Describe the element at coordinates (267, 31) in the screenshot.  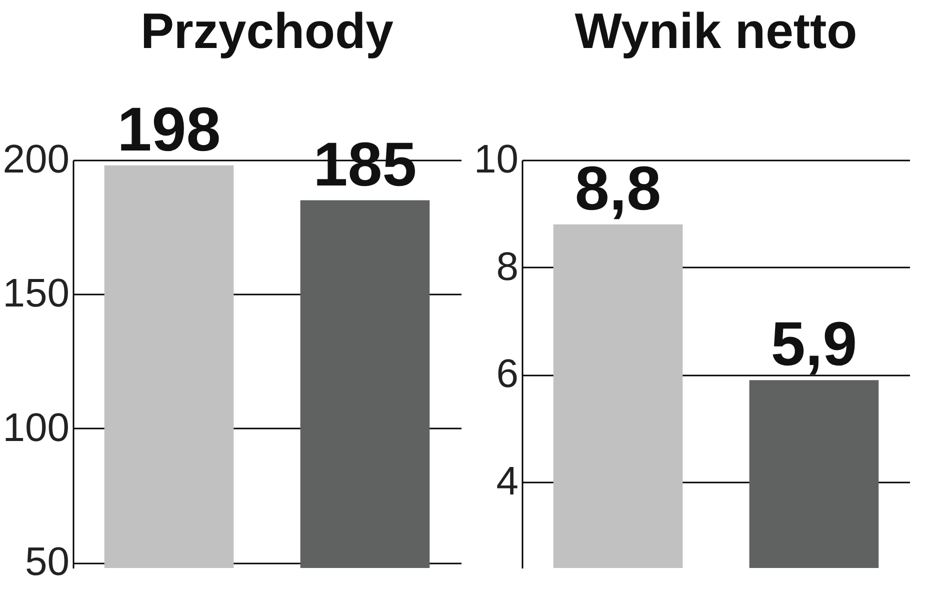
I see `chart-title: Przychody` at that location.